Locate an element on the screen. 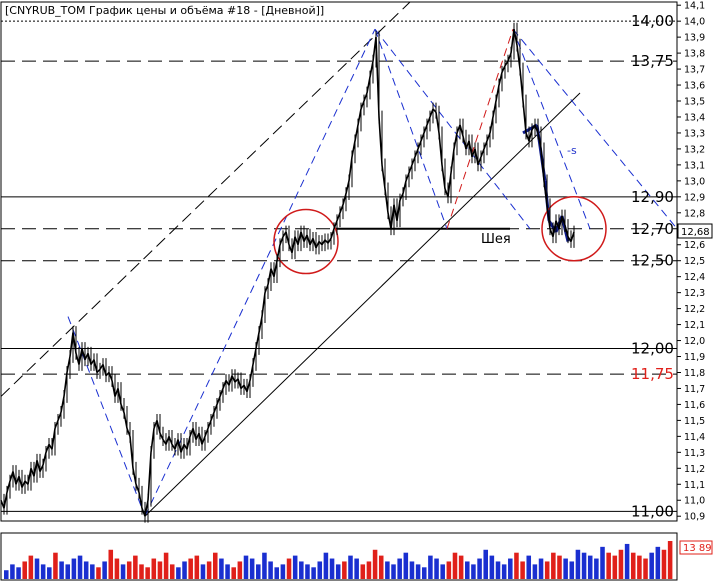 This screenshot has width=713, height=582. y-tick-label: 13,5 is located at coordinates (694, 102).